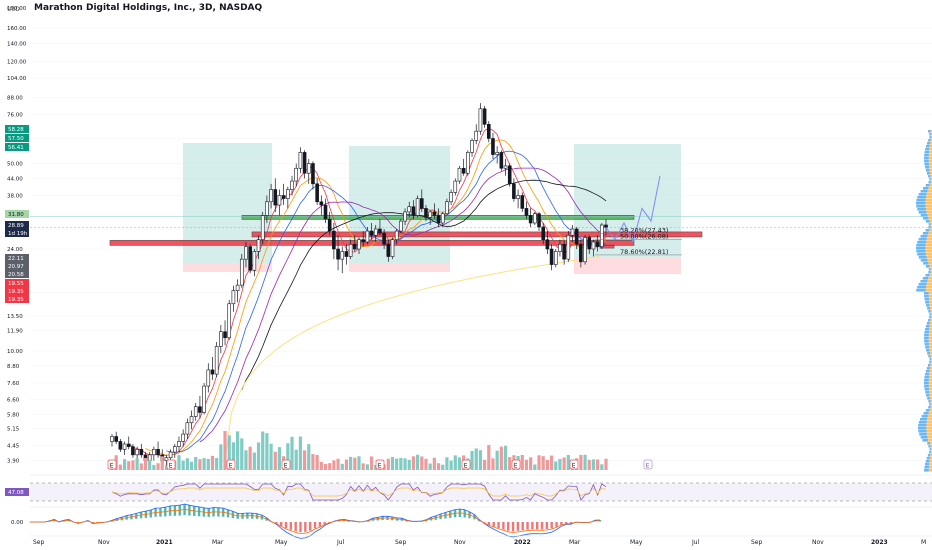  I want to click on x-tick-label: 2022, so click(522, 542).